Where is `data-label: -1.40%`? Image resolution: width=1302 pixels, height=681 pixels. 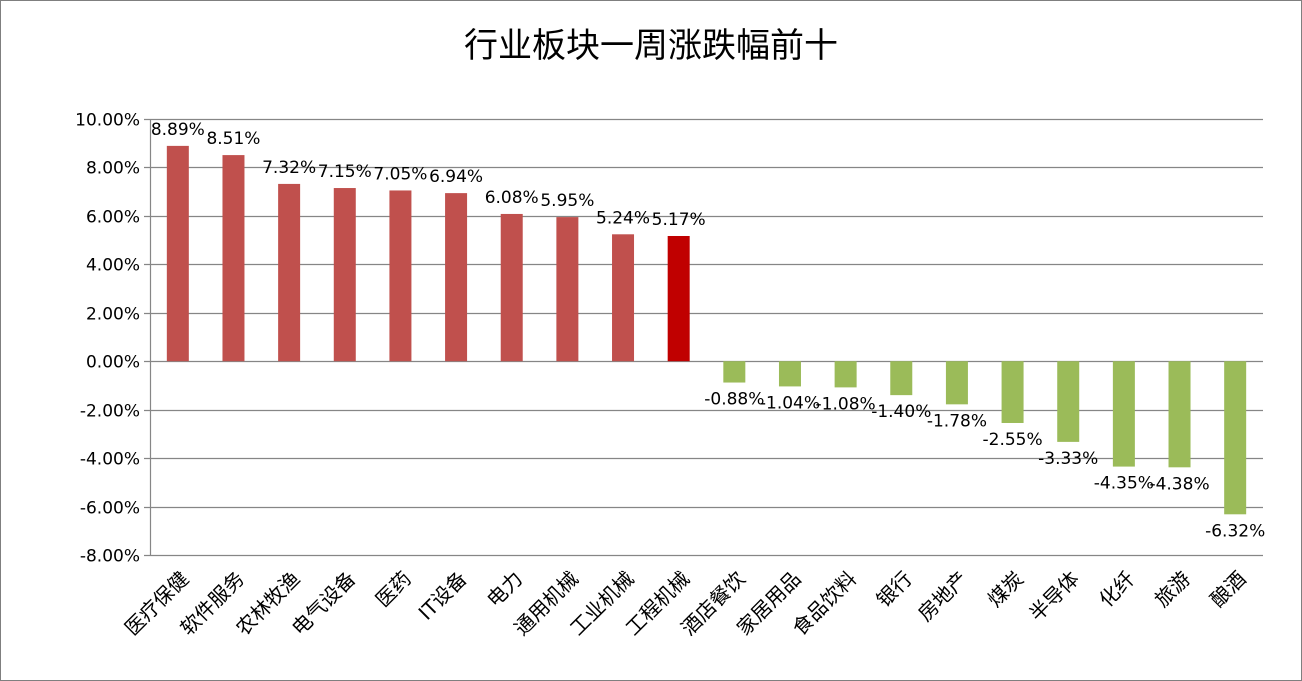 data-label: -1.40% is located at coordinates (901, 412).